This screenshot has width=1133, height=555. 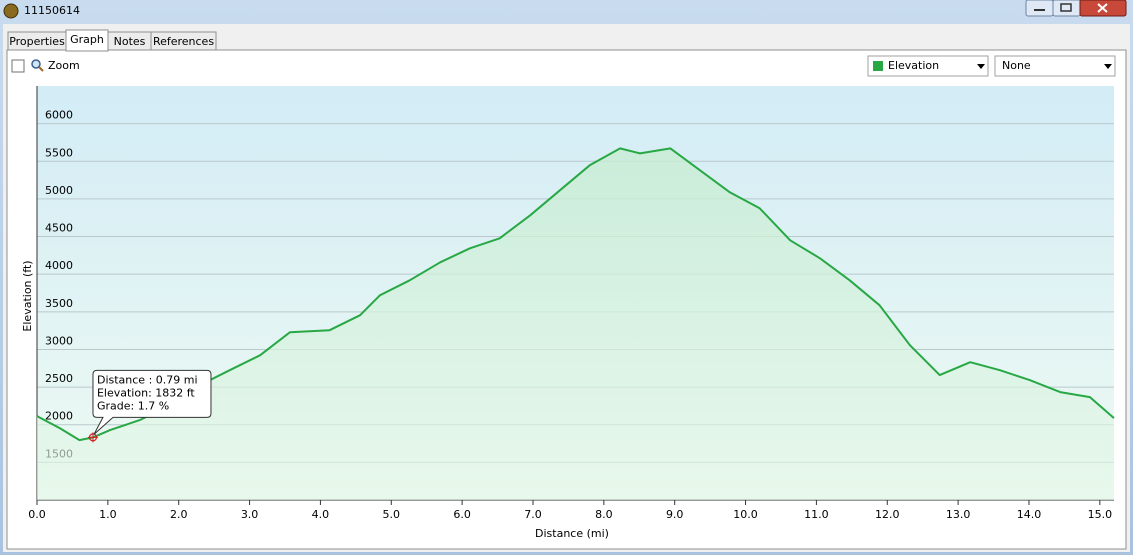 I want to click on y-tick-label: 6000, so click(x=59, y=115).